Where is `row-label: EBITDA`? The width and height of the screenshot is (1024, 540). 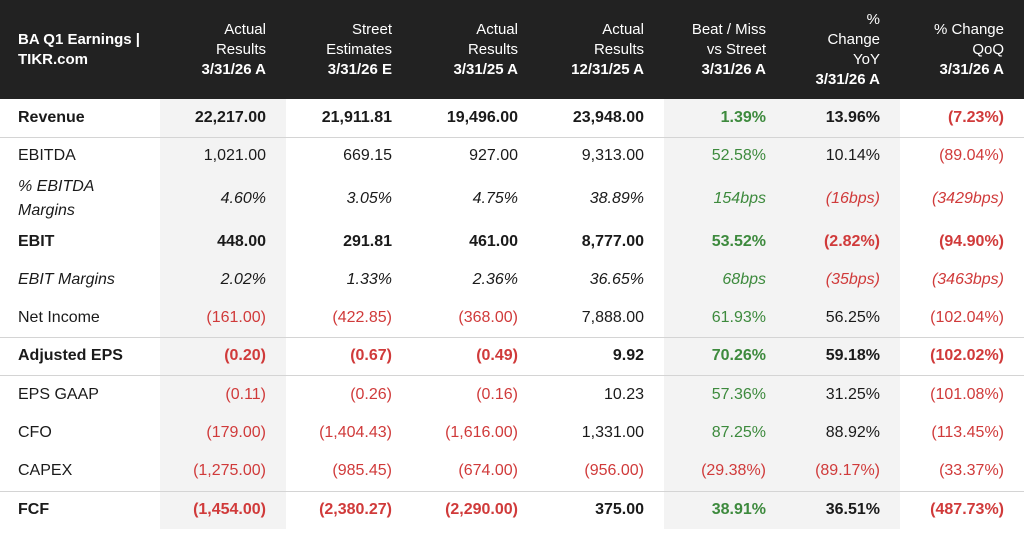
row-label: EBITDA is located at coordinates (47, 156).